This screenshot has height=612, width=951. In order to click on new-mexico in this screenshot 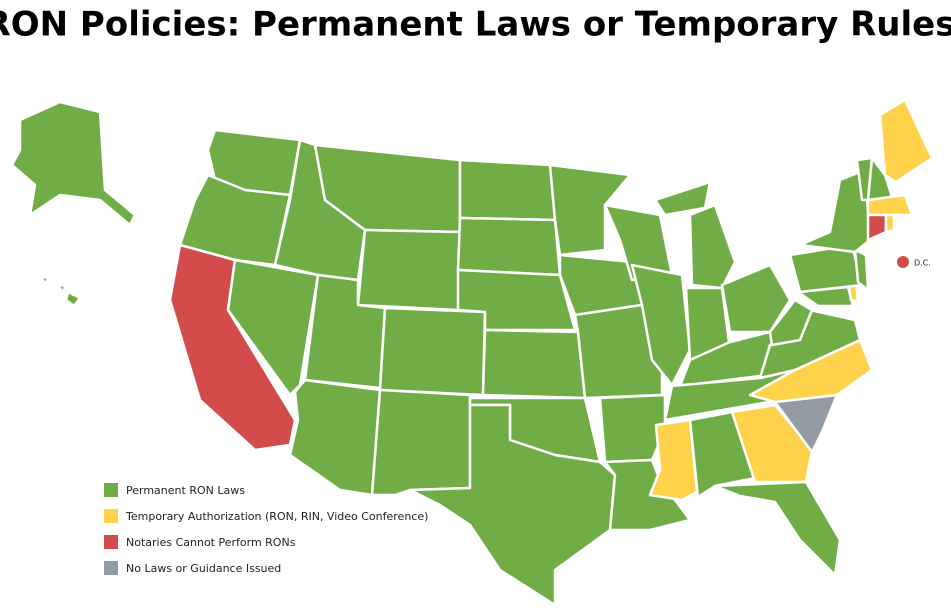, I will do `click(421, 442)`.